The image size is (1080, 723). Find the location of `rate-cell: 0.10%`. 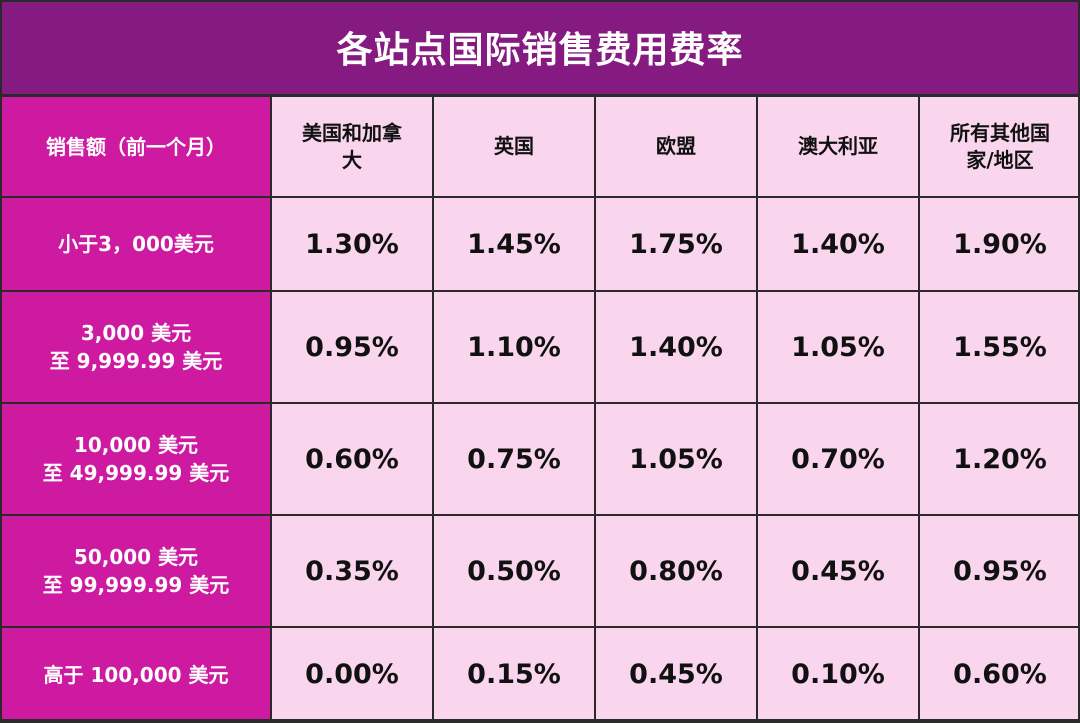

rate-cell: 0.10% is located at coordinates (838, 674).